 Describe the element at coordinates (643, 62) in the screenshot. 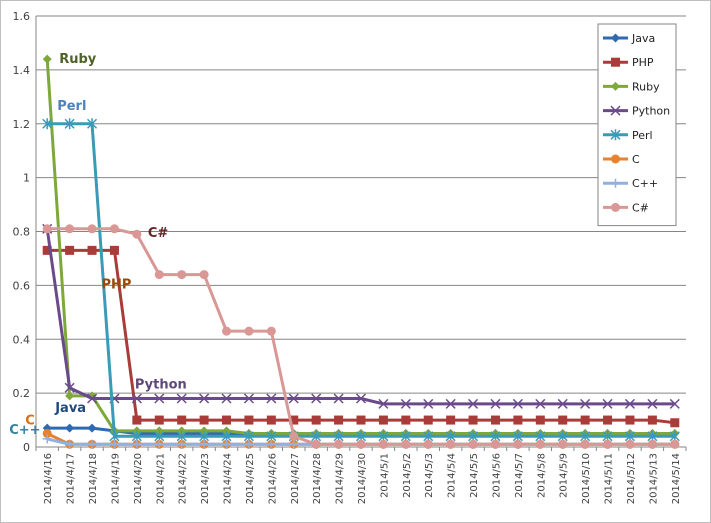

I see `legend-label: PHP` at that location.